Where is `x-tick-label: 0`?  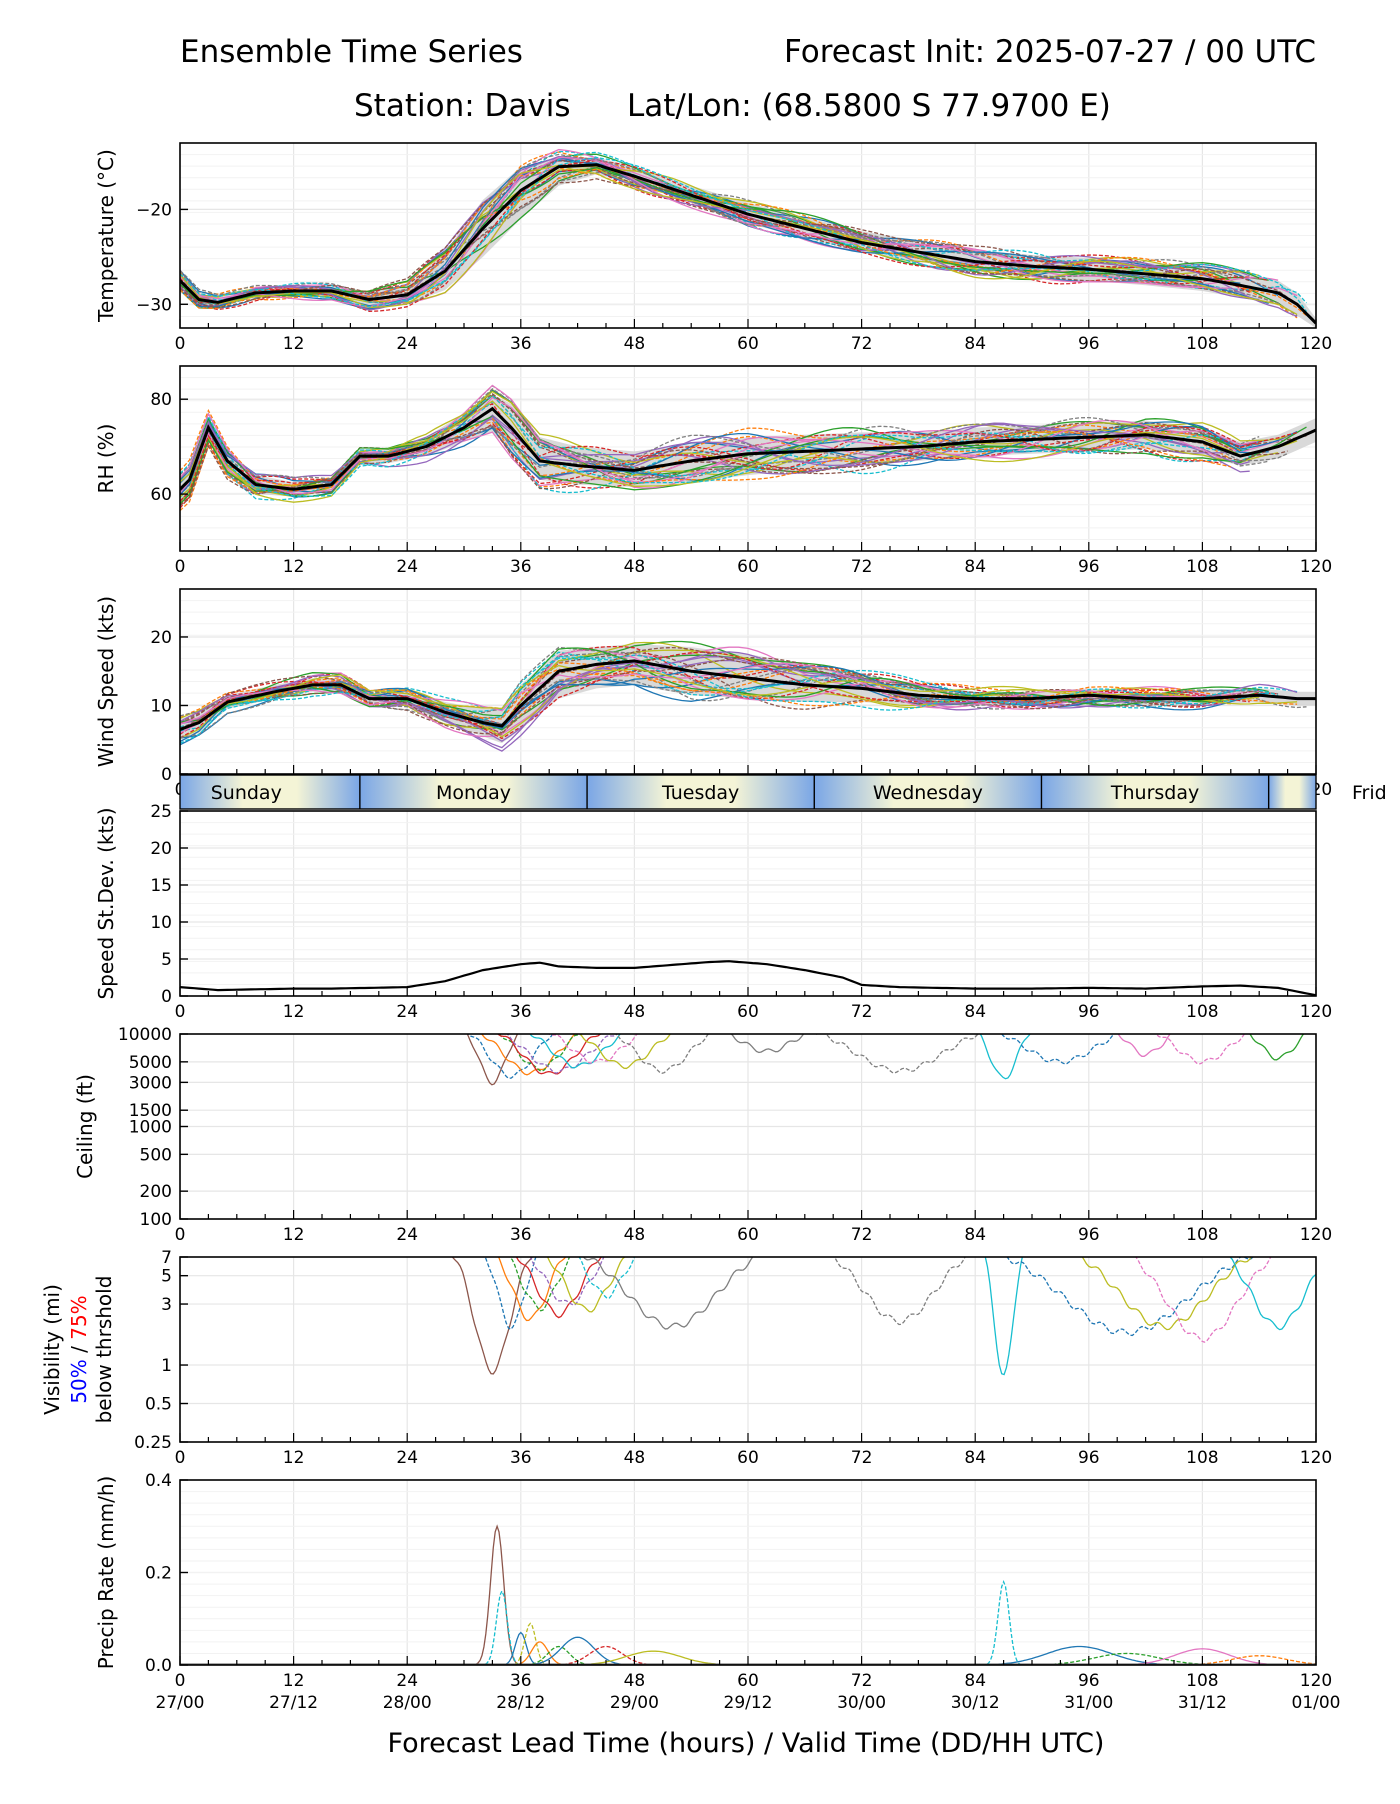 x-tick-label: 0 is located at coordinates (180, 1012).